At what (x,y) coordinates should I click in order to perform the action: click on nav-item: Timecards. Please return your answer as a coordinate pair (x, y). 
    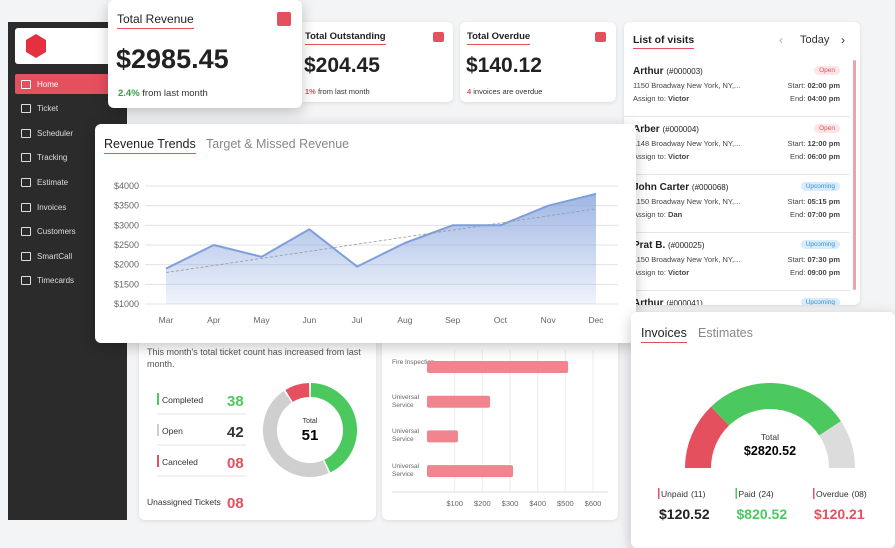
    Looking at the image, I should click on (65, 281).